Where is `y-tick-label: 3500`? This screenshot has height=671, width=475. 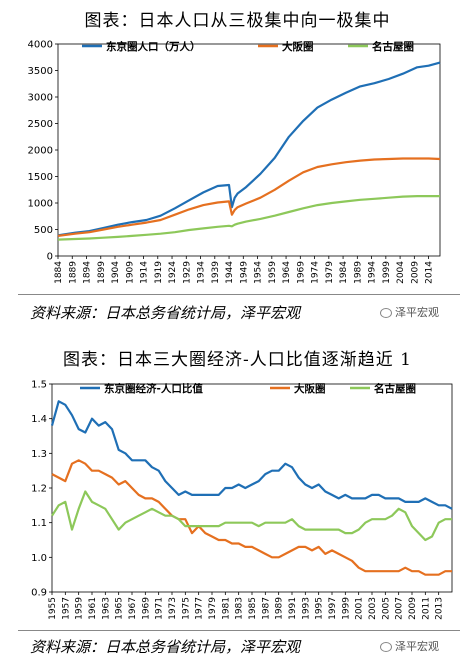 y-tick-label: 3500 is located at coordinates (40, 71).